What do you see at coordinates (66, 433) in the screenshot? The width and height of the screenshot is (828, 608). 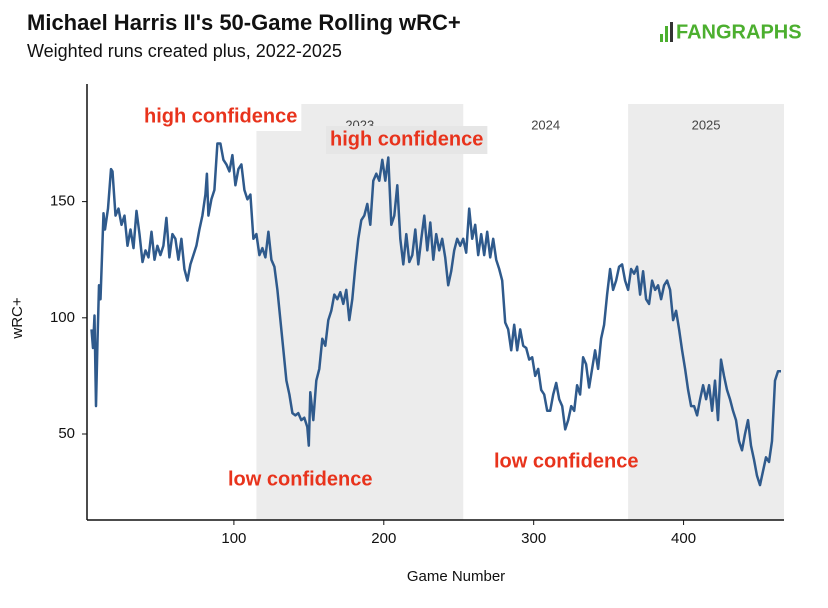 I see `y-tick-label: 50` at bounding box center [66, 433].